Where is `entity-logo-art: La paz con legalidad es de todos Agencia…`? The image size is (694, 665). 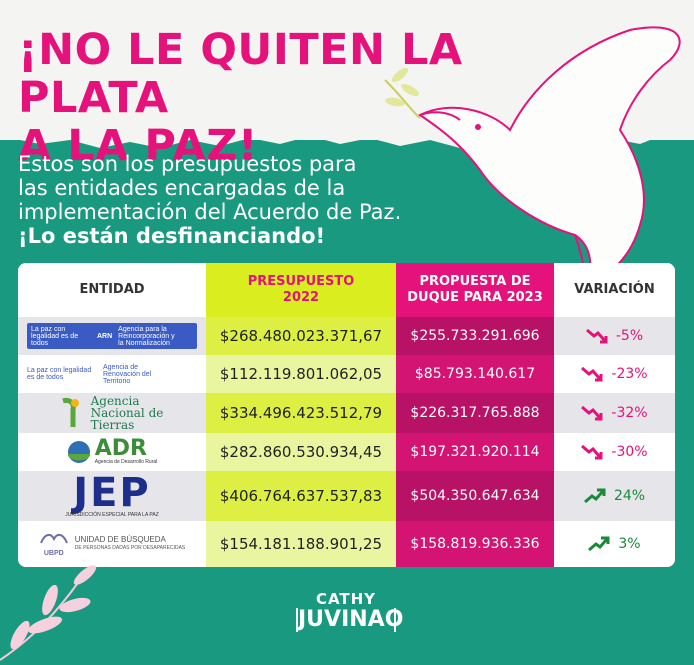
entity-logo-art: La paz con legalidad es de todos Agencia… is located at coordinates (112, 374).